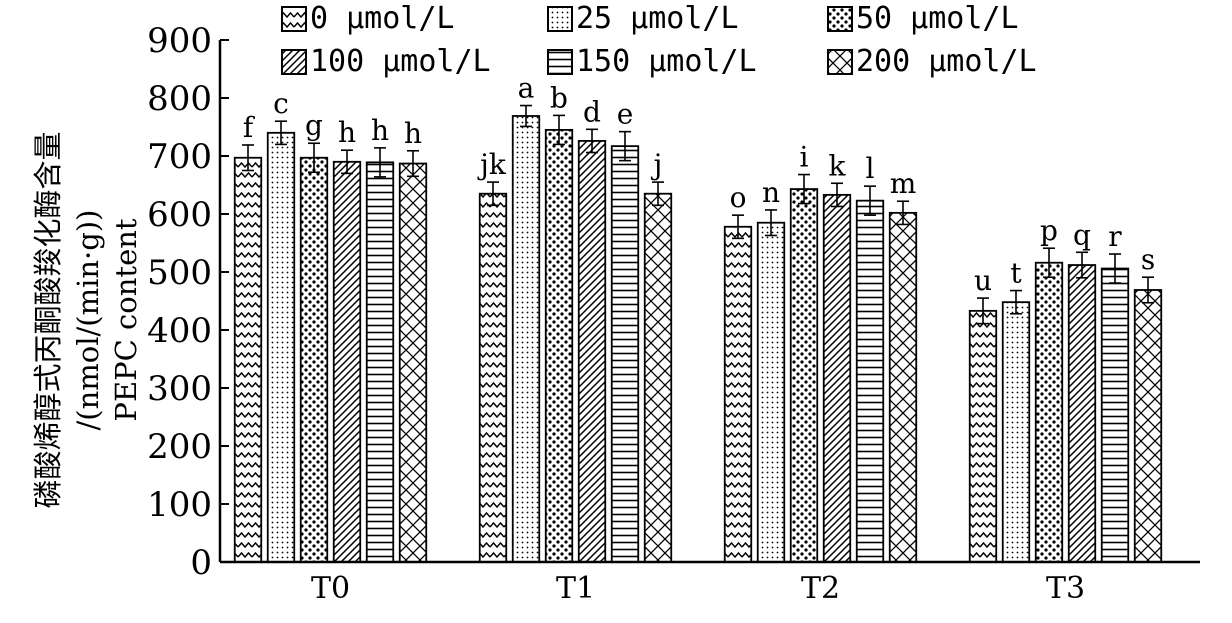 The image size is (1232, 623). What do you see at coordinates (1065, 588) in the screenshot?
I see `x-tick-label: T3` at bounding box center [1065, 588].